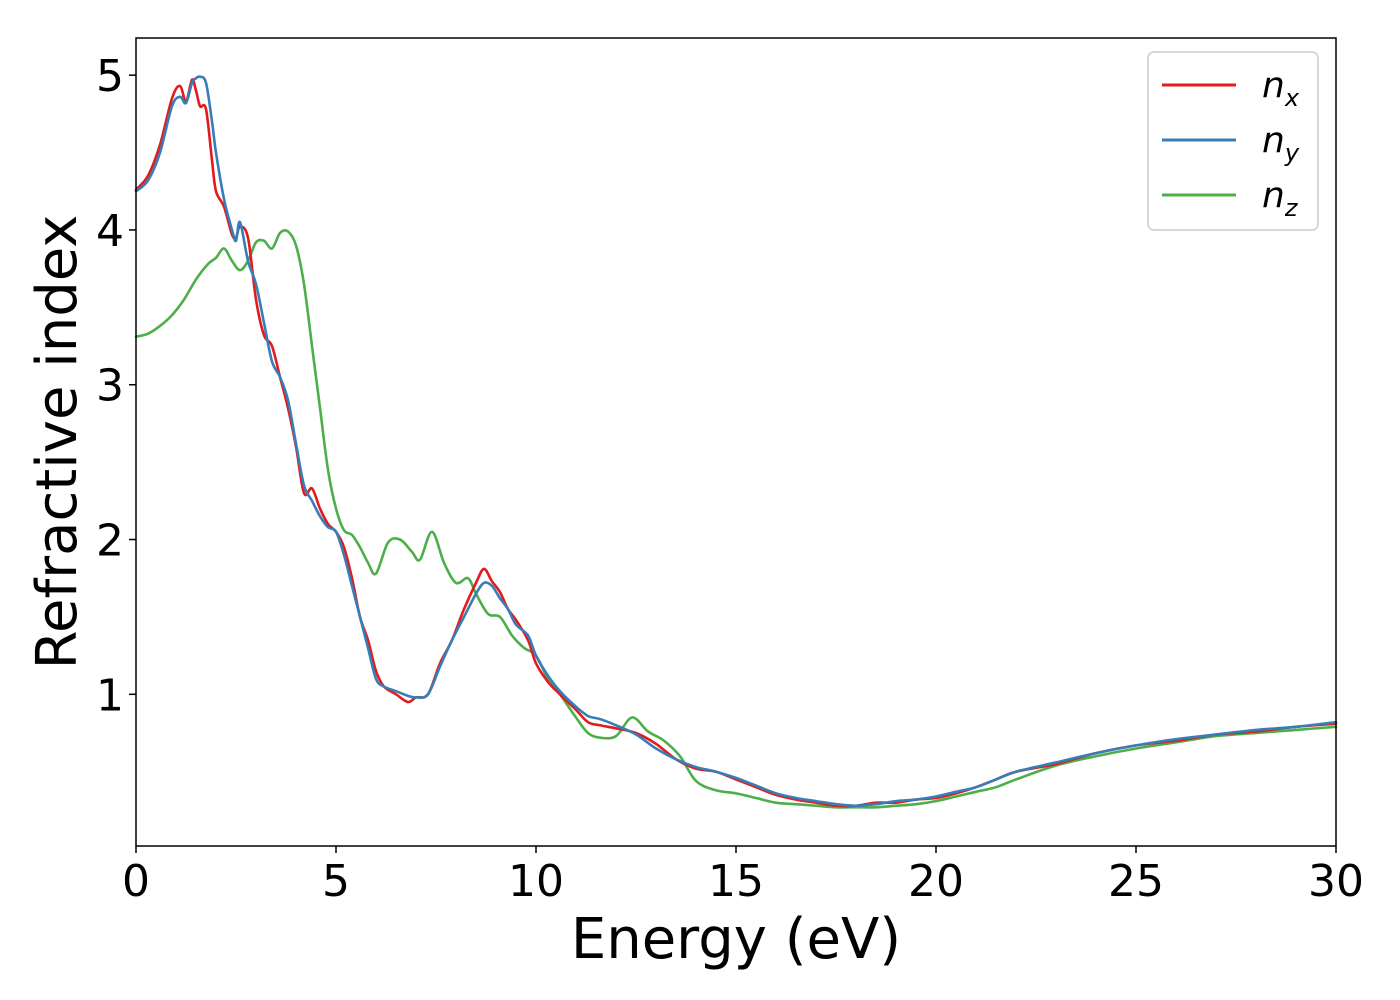  What do you see at coordinates (936, 881) in the screenshot?
I see `x-tick-label: 20` at bounding box center [936, 881].